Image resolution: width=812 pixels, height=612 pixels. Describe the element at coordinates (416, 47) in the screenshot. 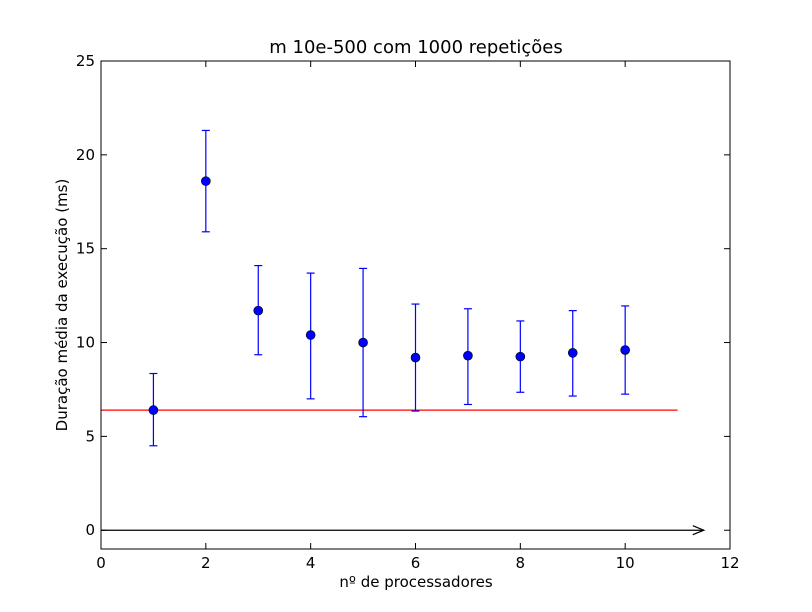

I see `chart-title: m 10e-500 com 1000 repetições` at that location.